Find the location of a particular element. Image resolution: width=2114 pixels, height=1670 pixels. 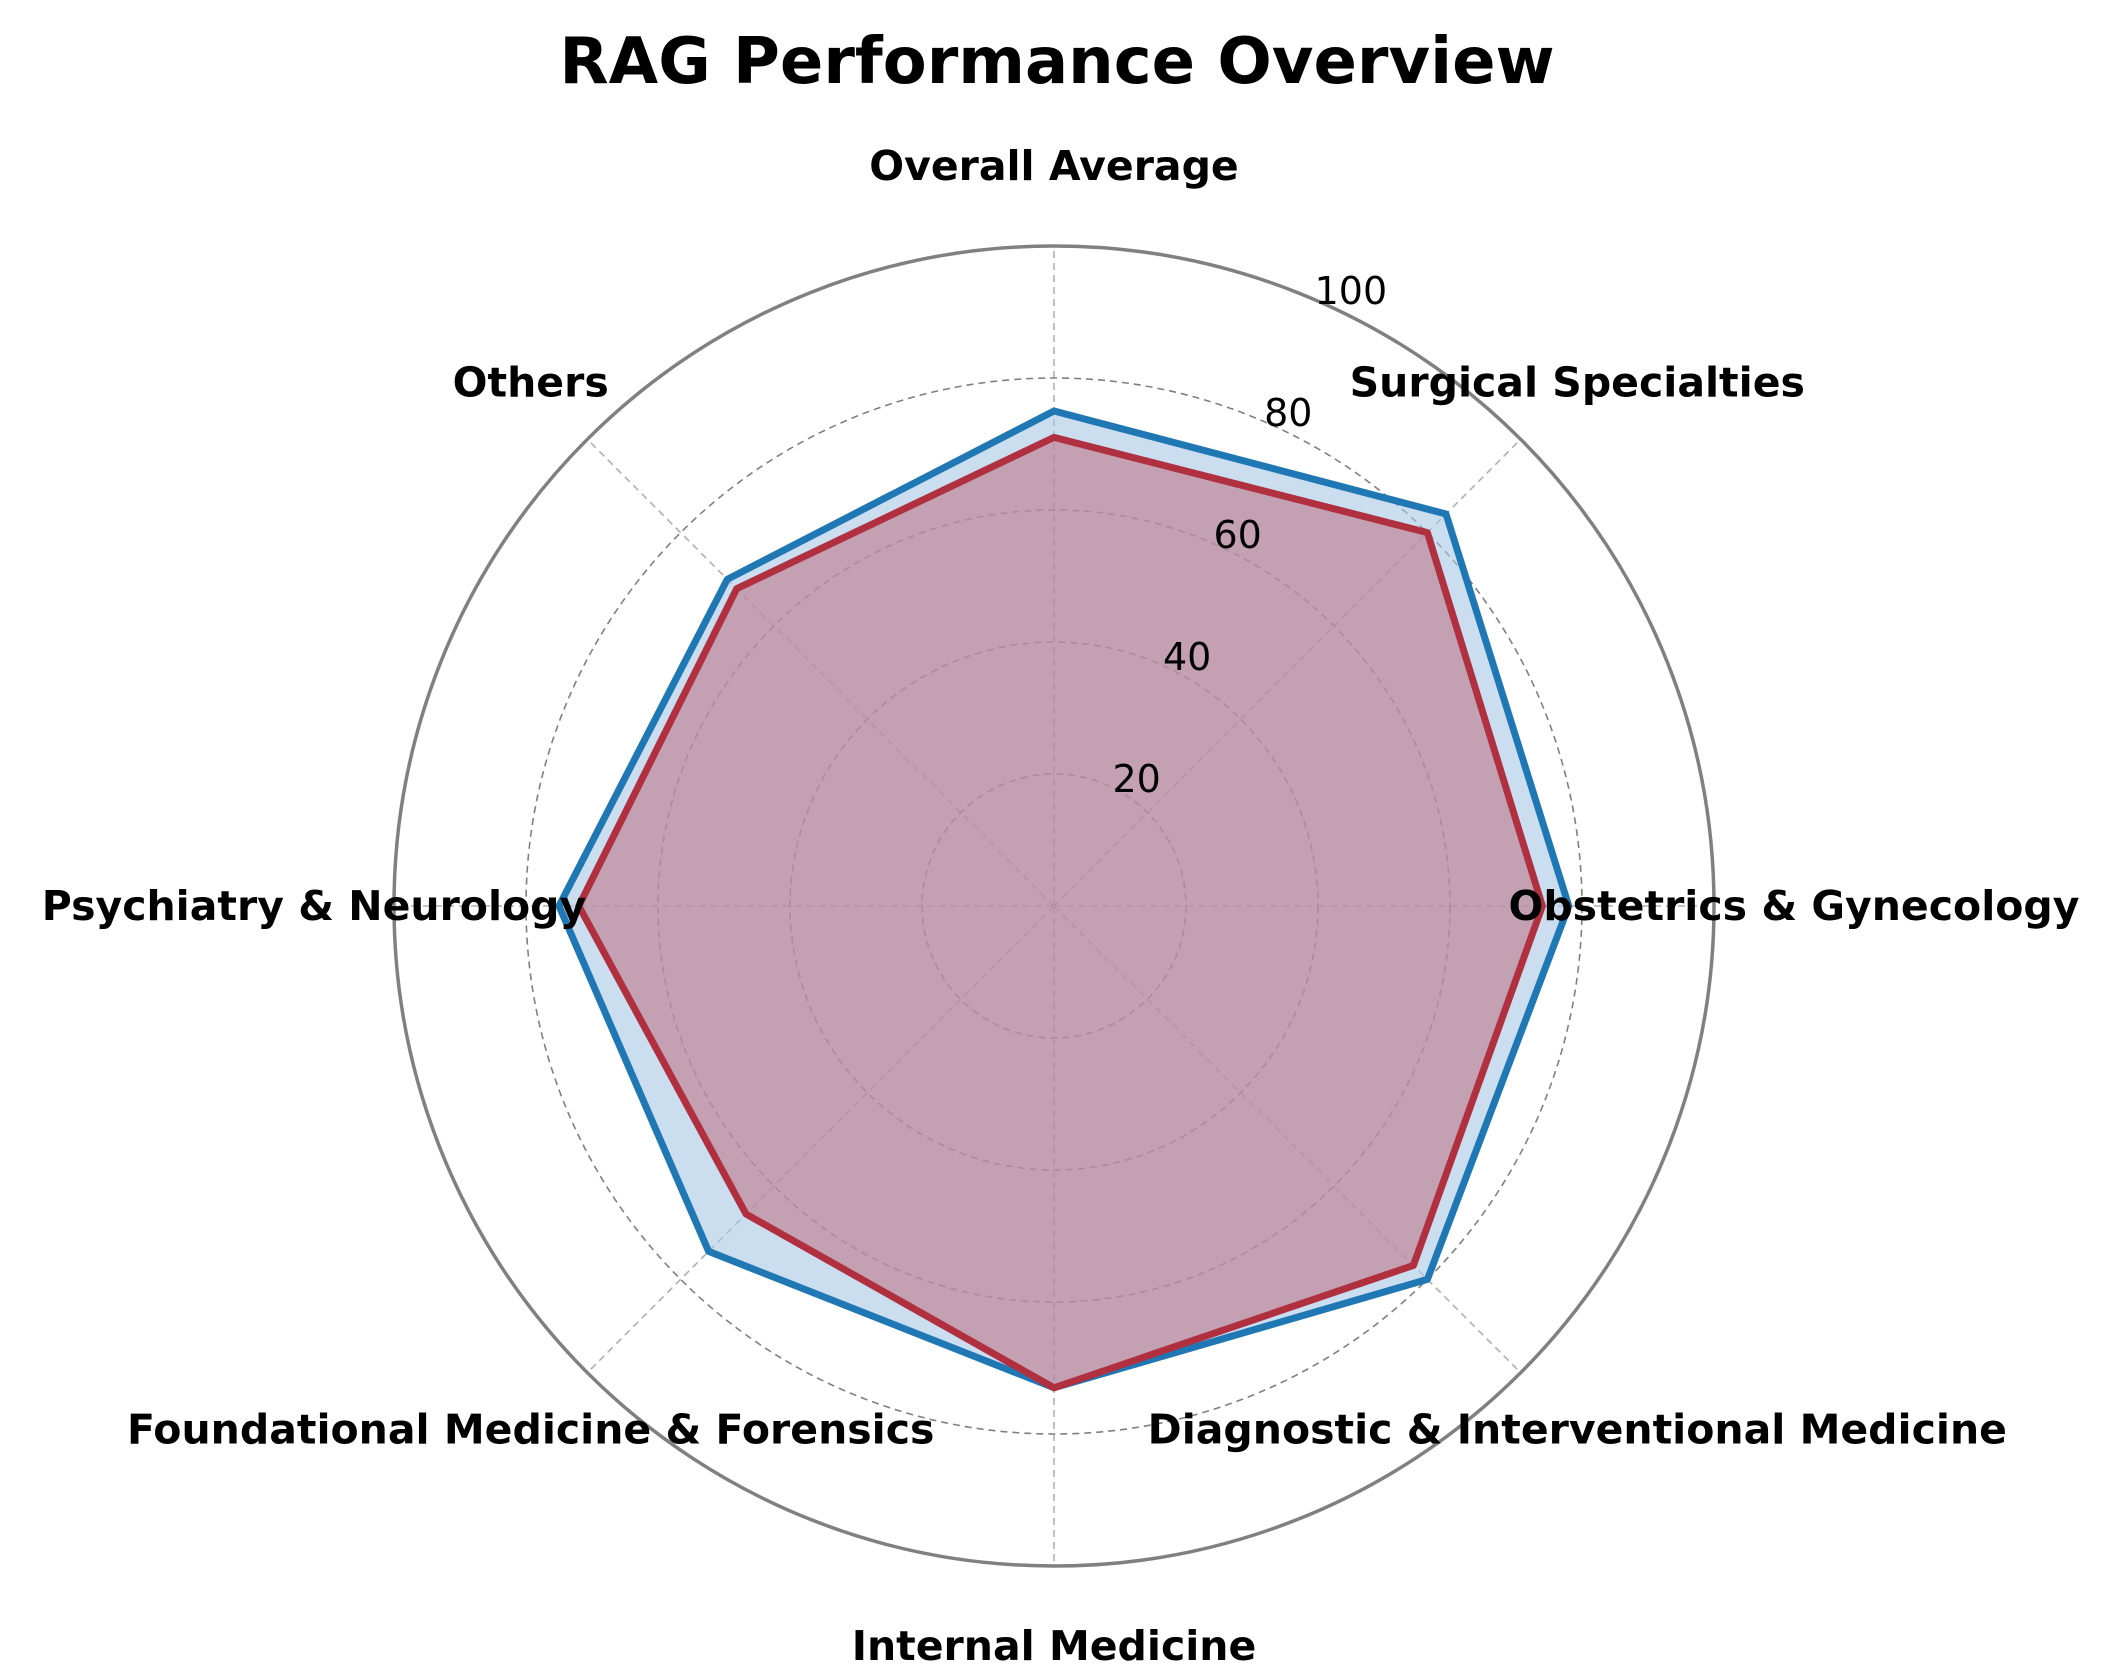

radial-tick-label: 60 is located at coordinates (1238, 535).